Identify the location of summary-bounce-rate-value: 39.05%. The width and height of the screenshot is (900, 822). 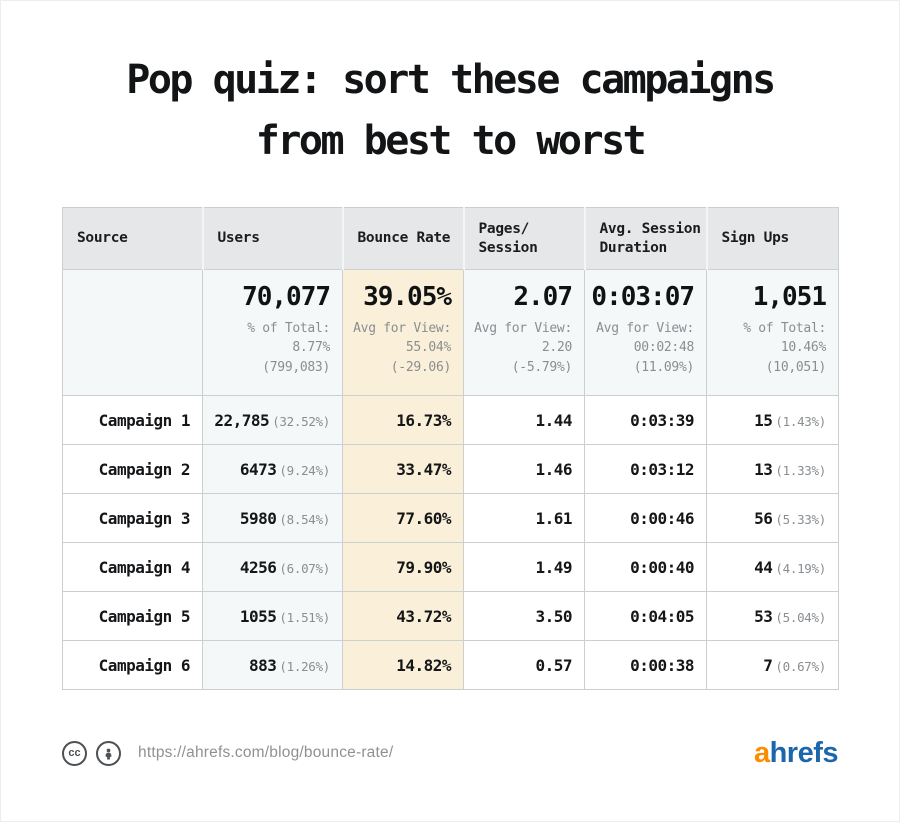
(407, 297).